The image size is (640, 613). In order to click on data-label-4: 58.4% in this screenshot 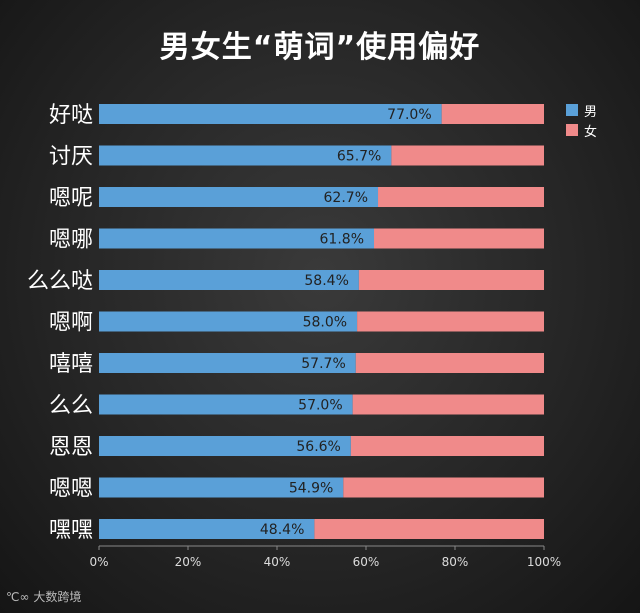, I will do `click(326, 281)`.